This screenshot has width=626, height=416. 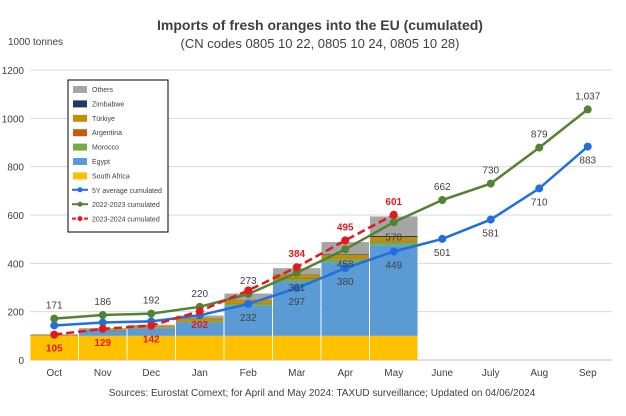 I want to click on y-tick-label: 0, so click(x=21, y=361).